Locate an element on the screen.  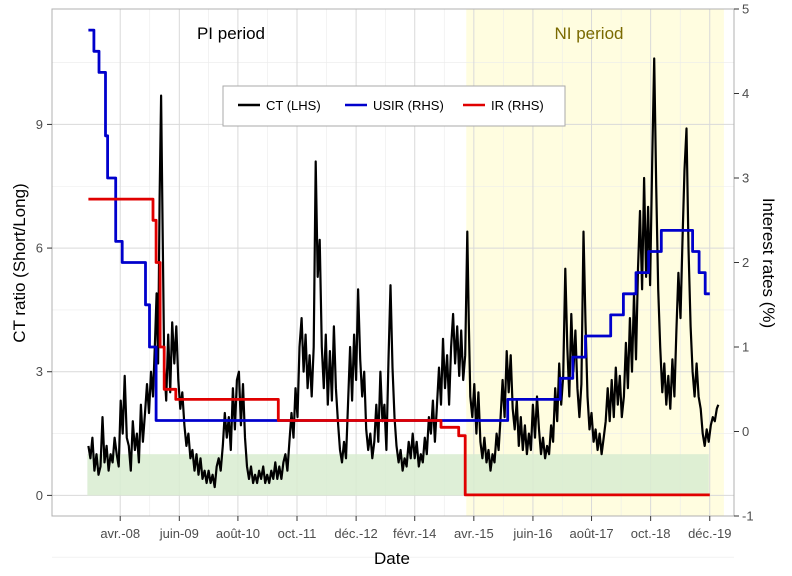
y-axis-right-title: Interest rates (%) is located at coordinates (768, 263).